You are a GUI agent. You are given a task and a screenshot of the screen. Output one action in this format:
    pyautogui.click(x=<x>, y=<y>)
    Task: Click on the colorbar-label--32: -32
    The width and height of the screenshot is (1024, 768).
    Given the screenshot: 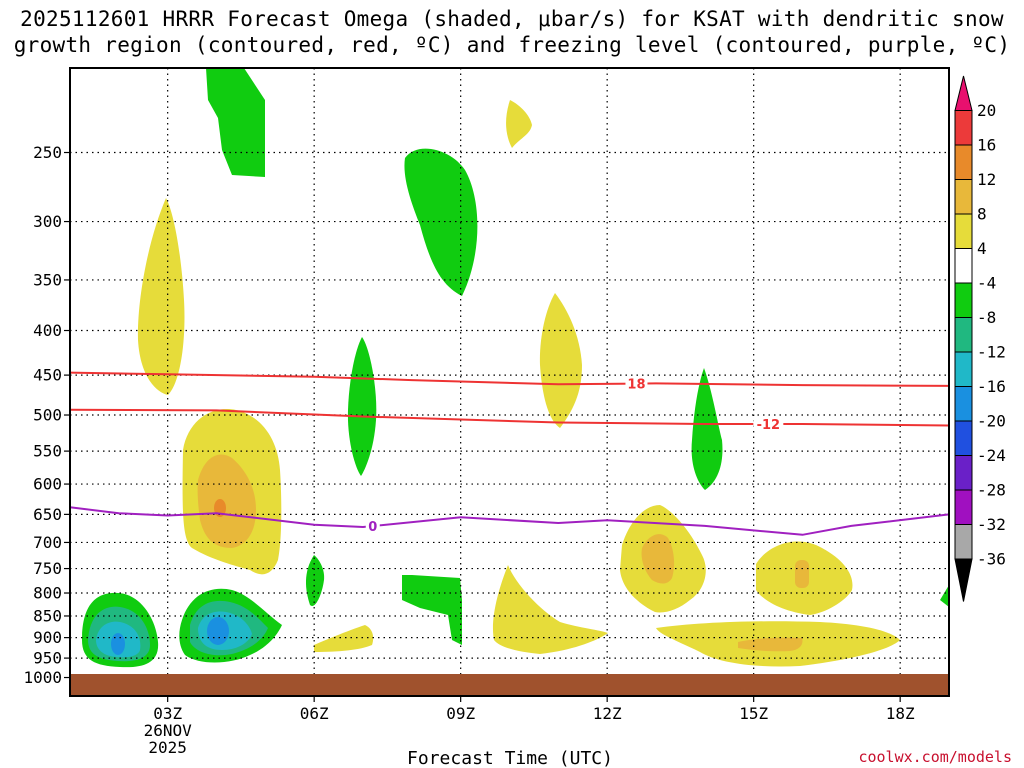 What is the action you would take?
    pyautogui.click(x=991, y=524)
    